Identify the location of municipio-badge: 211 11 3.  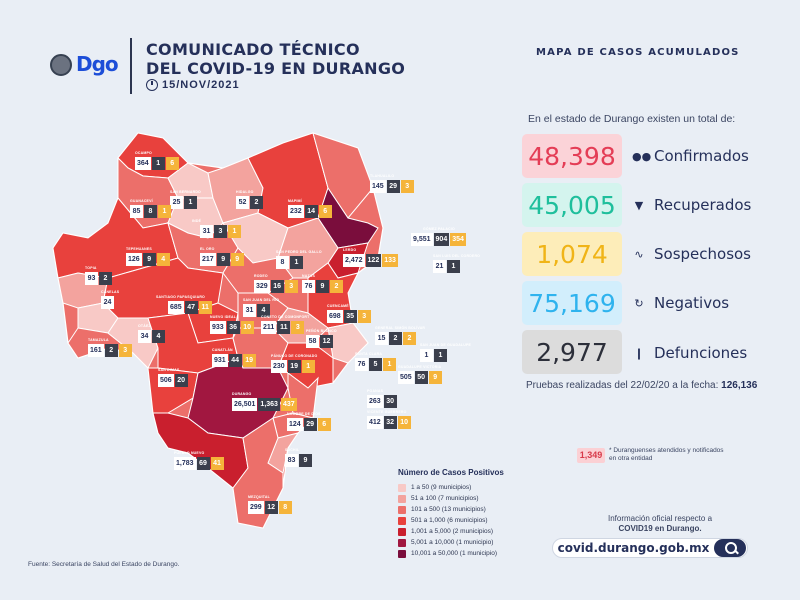
(283, 327).